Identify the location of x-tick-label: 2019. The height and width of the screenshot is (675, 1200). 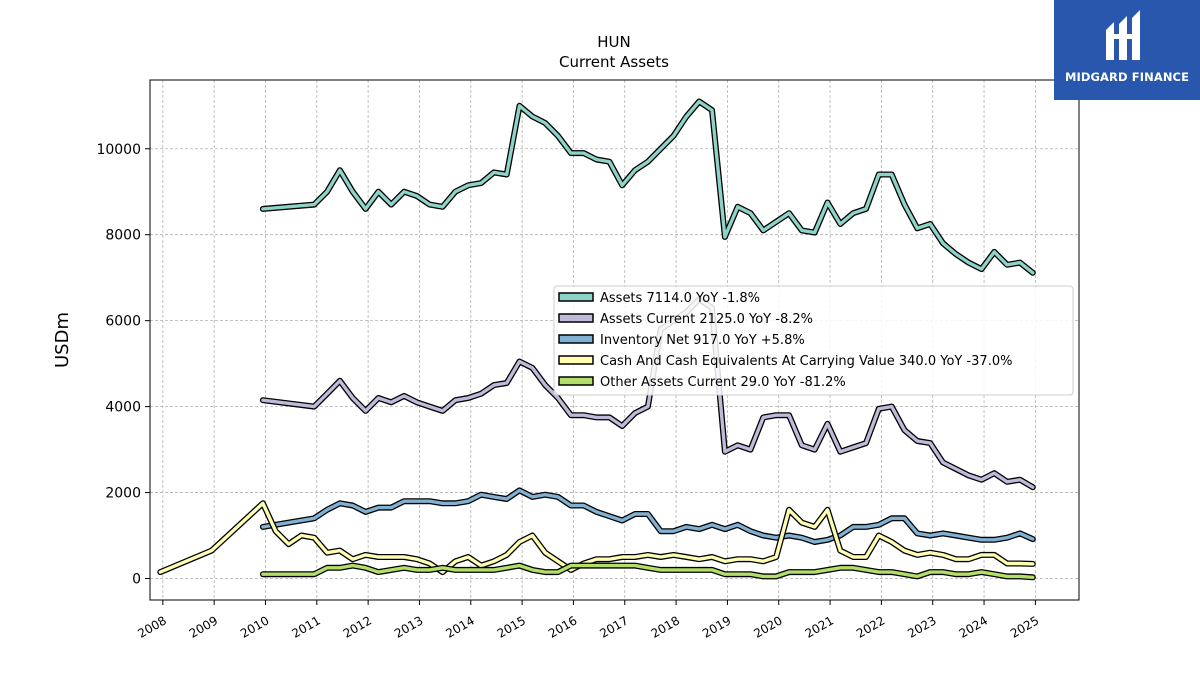
(716, 626).